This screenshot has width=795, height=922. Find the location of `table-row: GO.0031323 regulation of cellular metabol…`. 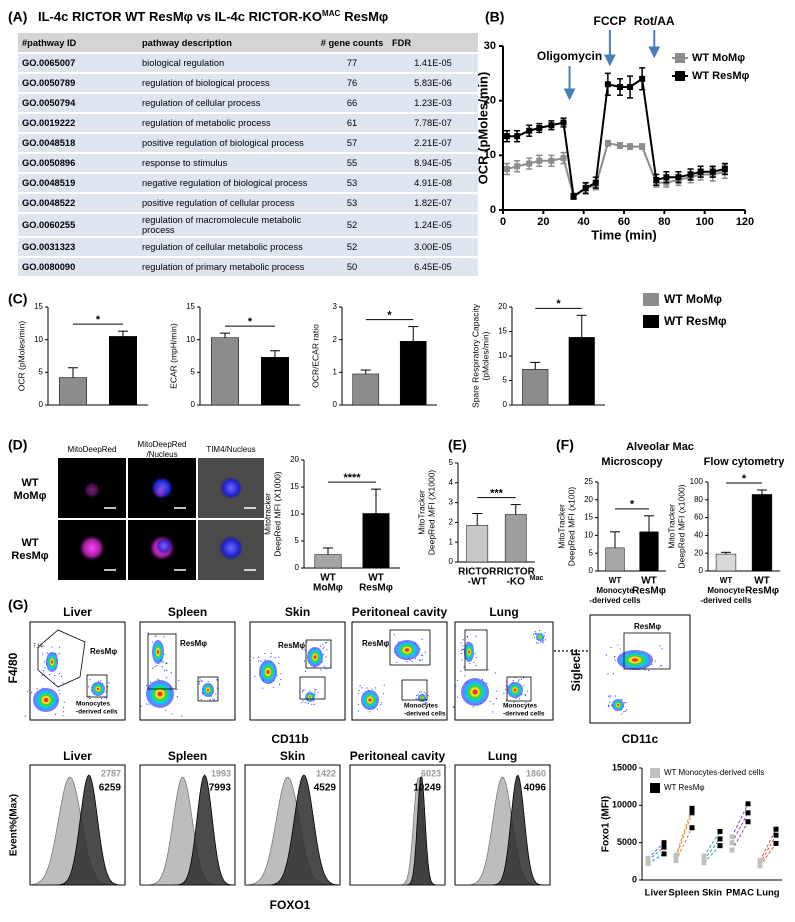

table-row: GO.0031323 regulation of cellular metabol… is located at coordinates (248, 247).